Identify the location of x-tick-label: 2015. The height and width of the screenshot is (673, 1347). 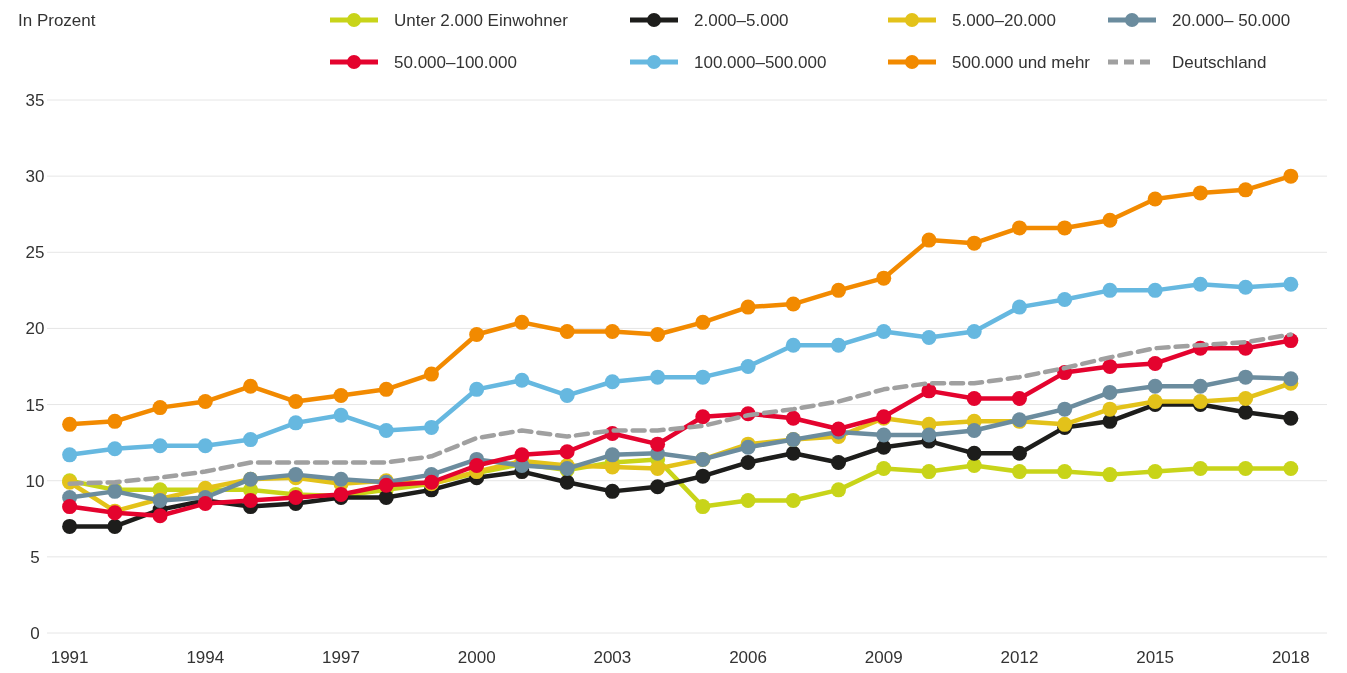
(1155, 657).